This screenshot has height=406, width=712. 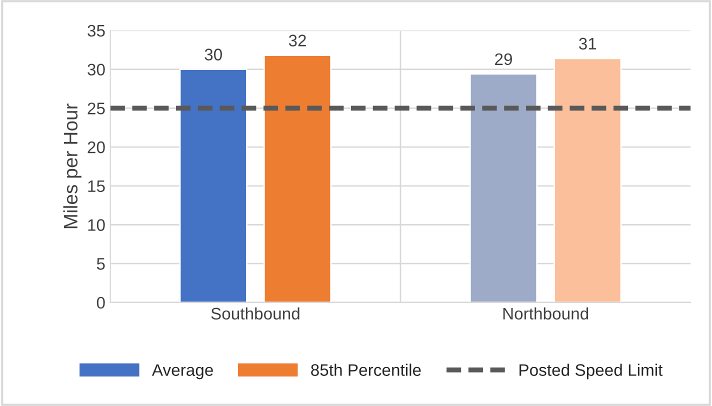 I want to click on y-tick-label: 25, so click(x=96, y=108).